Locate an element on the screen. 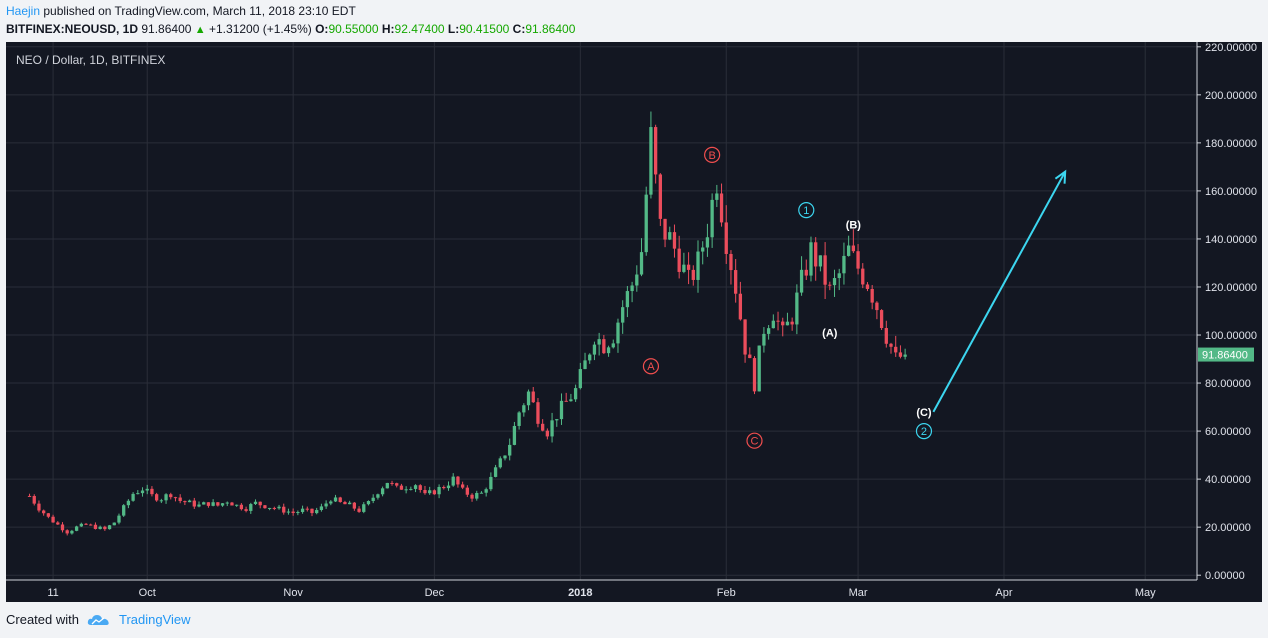  wave-label-text: A is located at coordinates (651, 367).